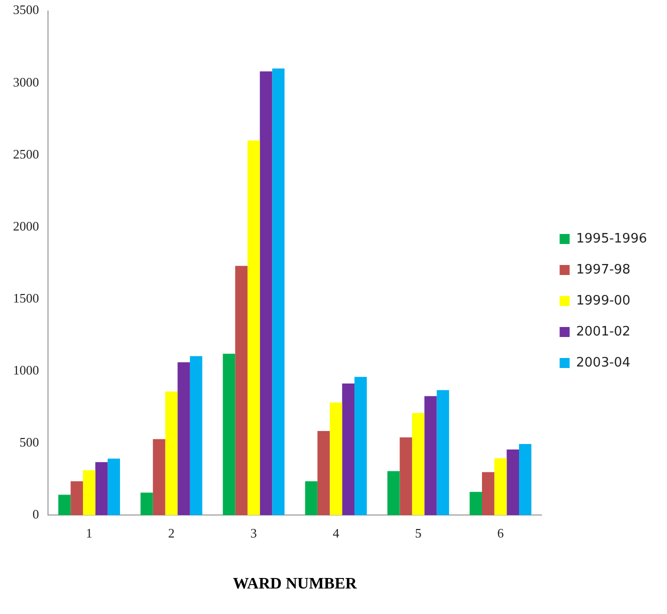 The height and width of the screenshot is (614, 667). What do you see at coordinates (336, 532) in the screenshot?
I see `x-tick-label: 4` at bounding box center [336, 532].